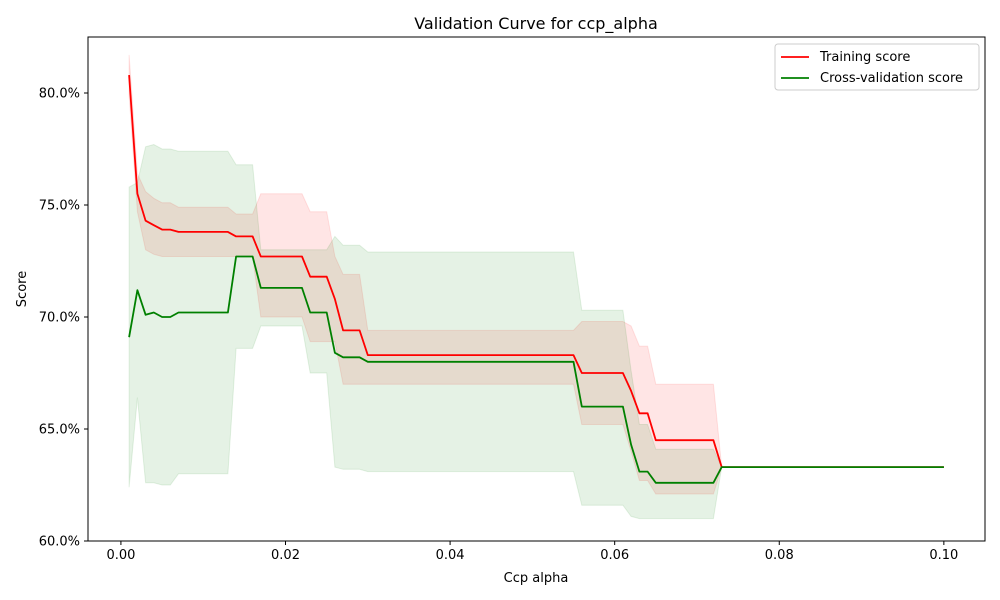  I want to click on x-tick-label: 0.10, so click(943, 555).